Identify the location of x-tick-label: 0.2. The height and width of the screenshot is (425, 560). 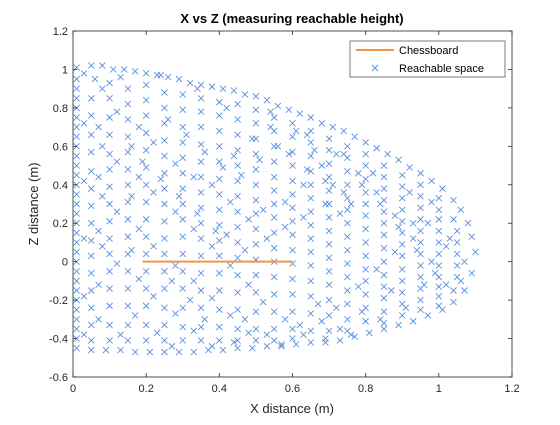
(146, 389).